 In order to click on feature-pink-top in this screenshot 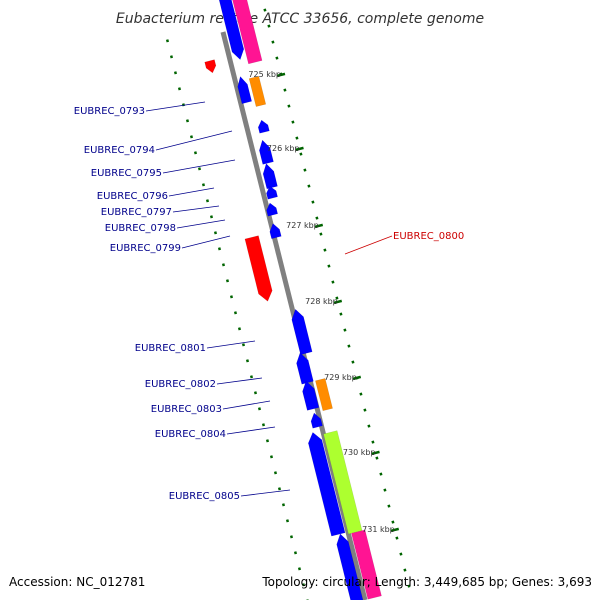, I will do `click(247, 32)`.